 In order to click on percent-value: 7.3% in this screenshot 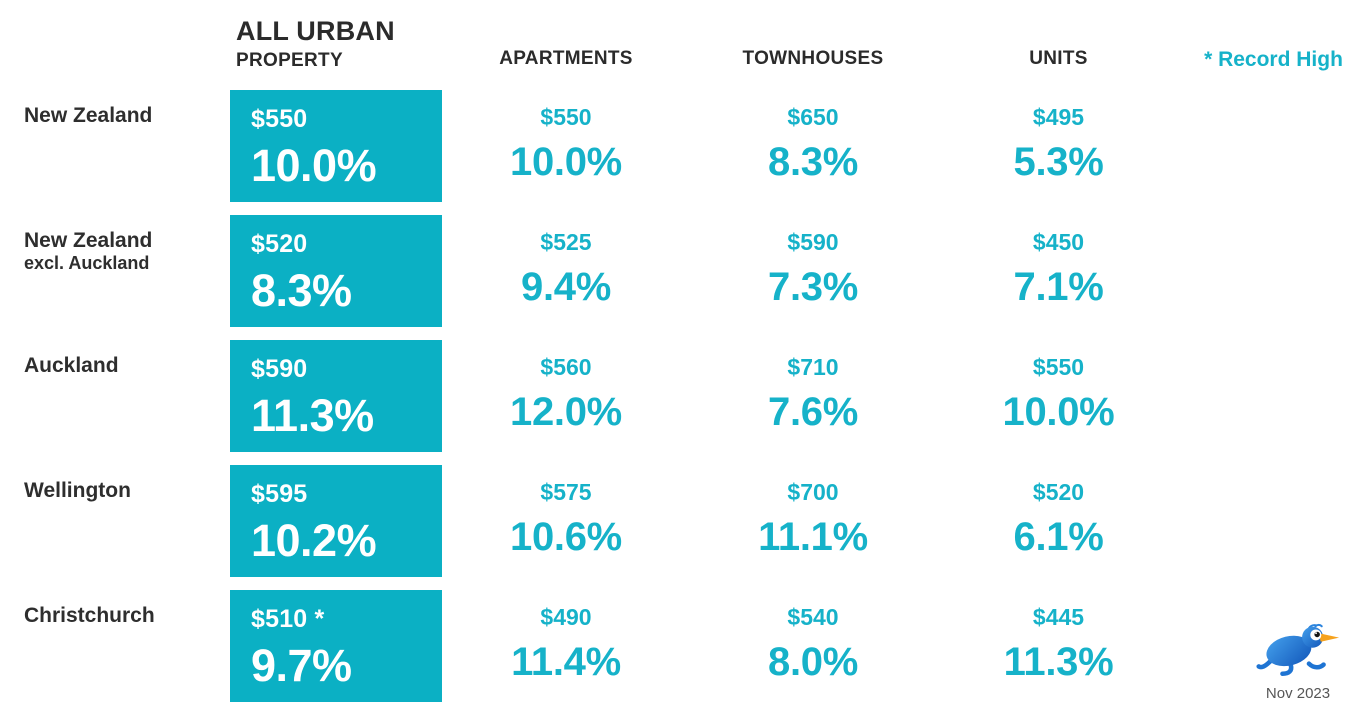, I will do `click(813, 287)`.